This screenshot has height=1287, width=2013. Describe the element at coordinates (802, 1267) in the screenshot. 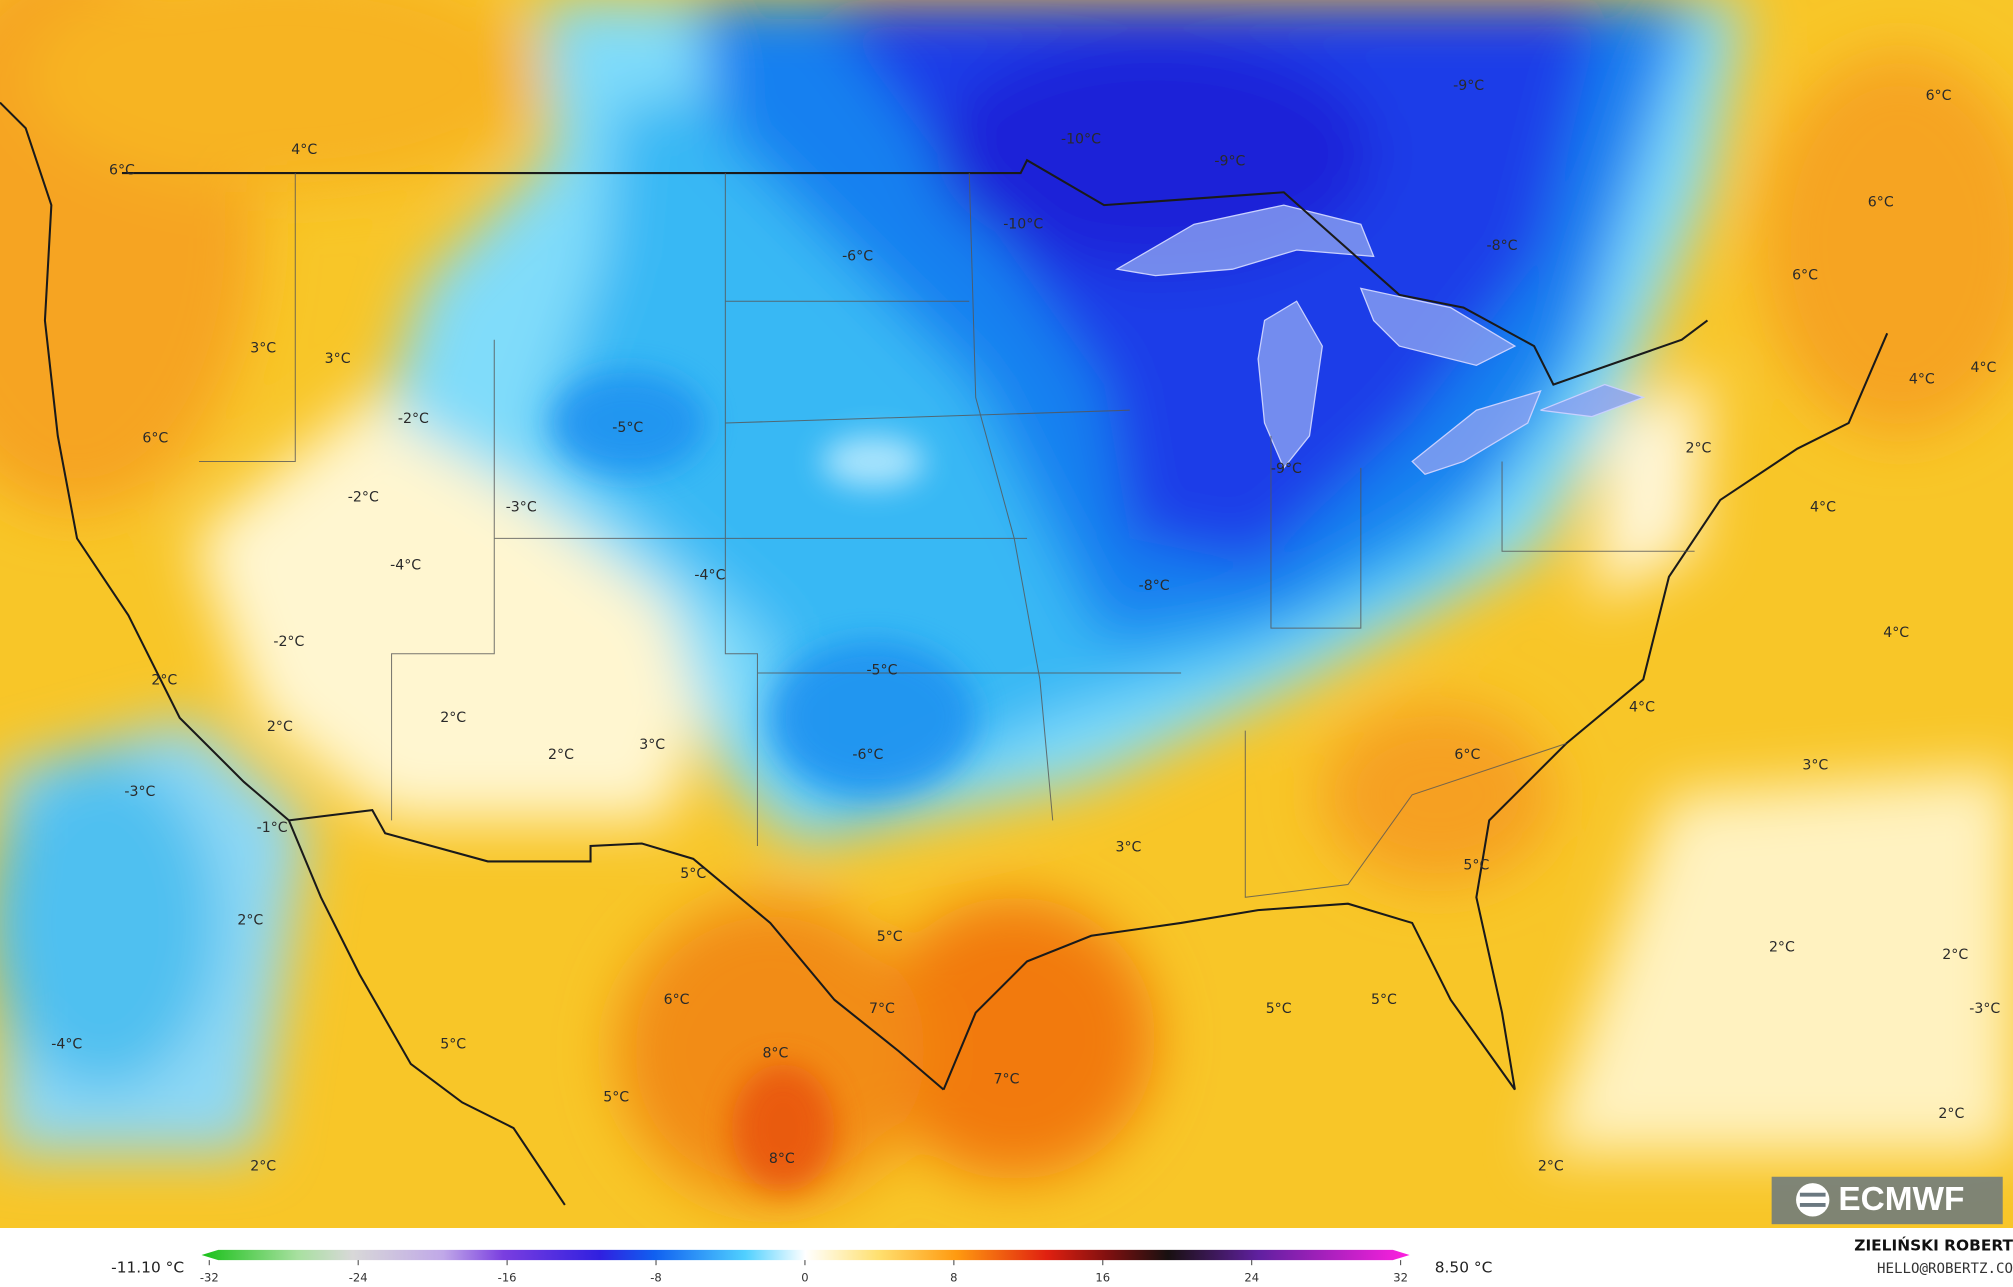

I see `colorbar: -11.10 °C 8.50 °C -32 -24 -16 -8 0 8 16 24 32` at that location.